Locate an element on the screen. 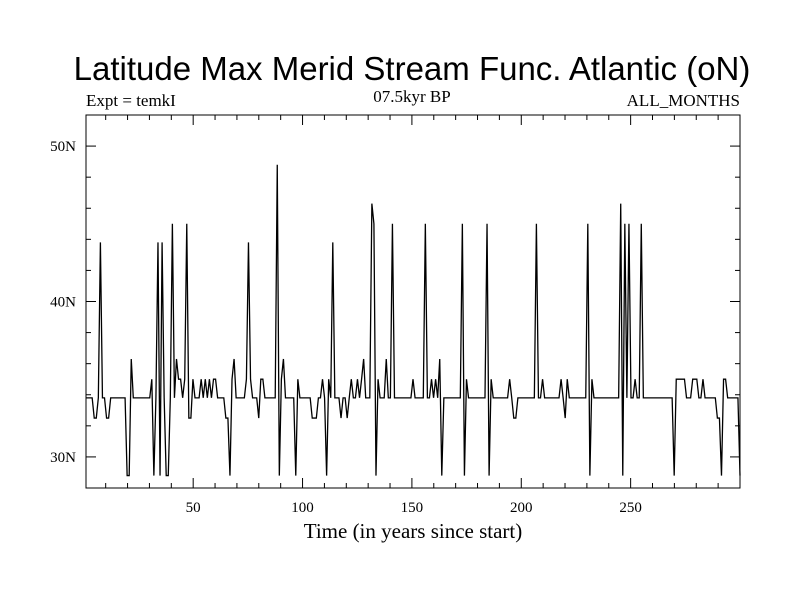 Image resolution: width=800 pixels, height=600 pixels. x-tick-label: 50 is located at coordinates (193, 508).